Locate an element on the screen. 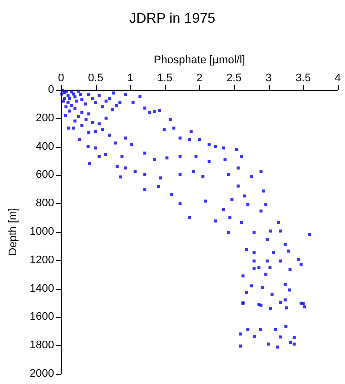 The width and height of the screenshot is (345, 384). x-tick-label: 2 is located at coordinates (199, 78).